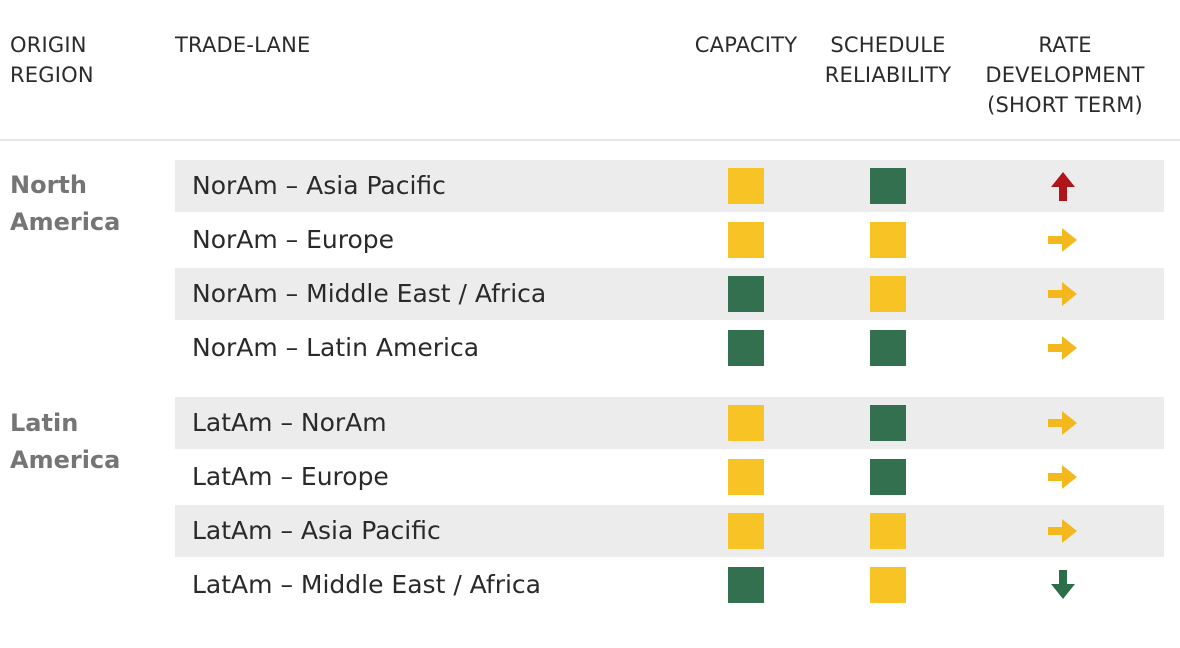 The height and width of the screenshot is (648, 1180). Describe the element at coordinates (319, 185) in the screenshot. I see `trade-lane-label: NorAm – Asia Pacific` at that location.